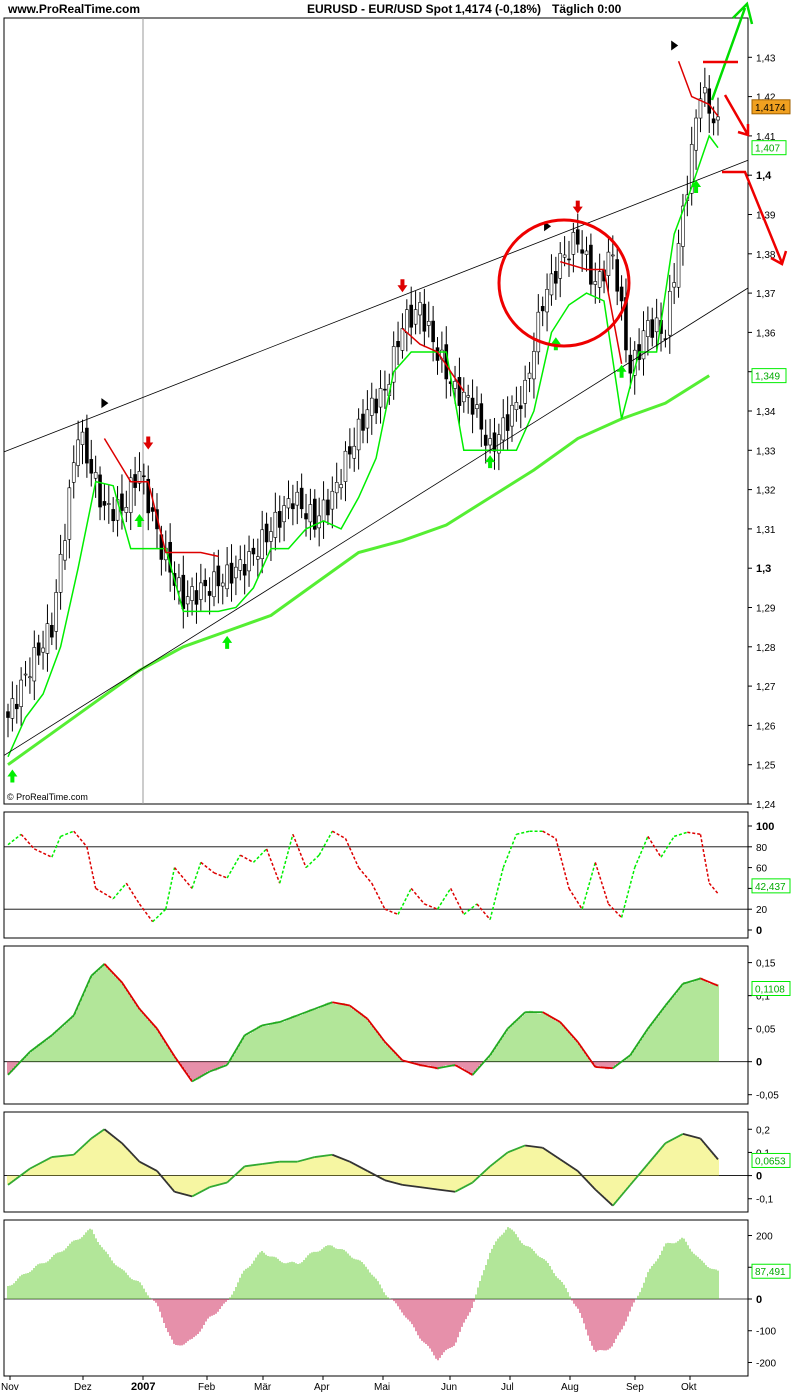  What do you see at coordinates (564, 283) in the screenshot?
I see `highlight-circle` at bounding box center [564, 283].